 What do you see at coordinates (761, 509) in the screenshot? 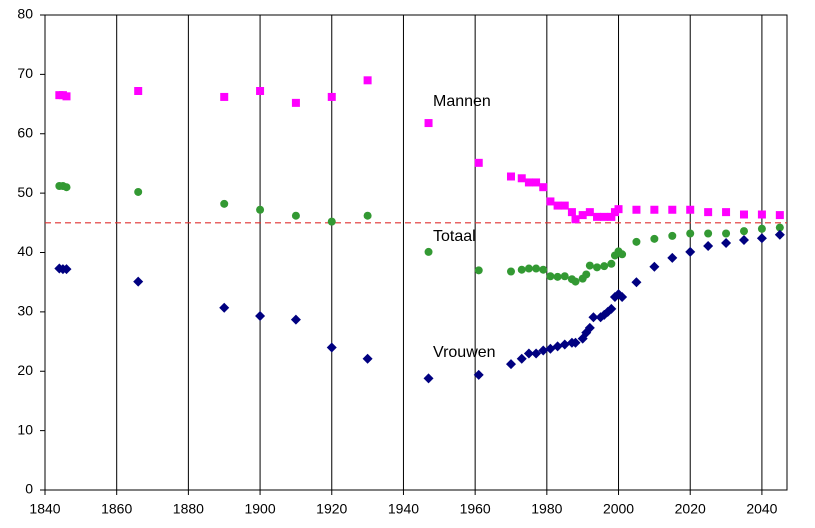
I see `x-tick-label: 2040` at bounding box center [761, 509].